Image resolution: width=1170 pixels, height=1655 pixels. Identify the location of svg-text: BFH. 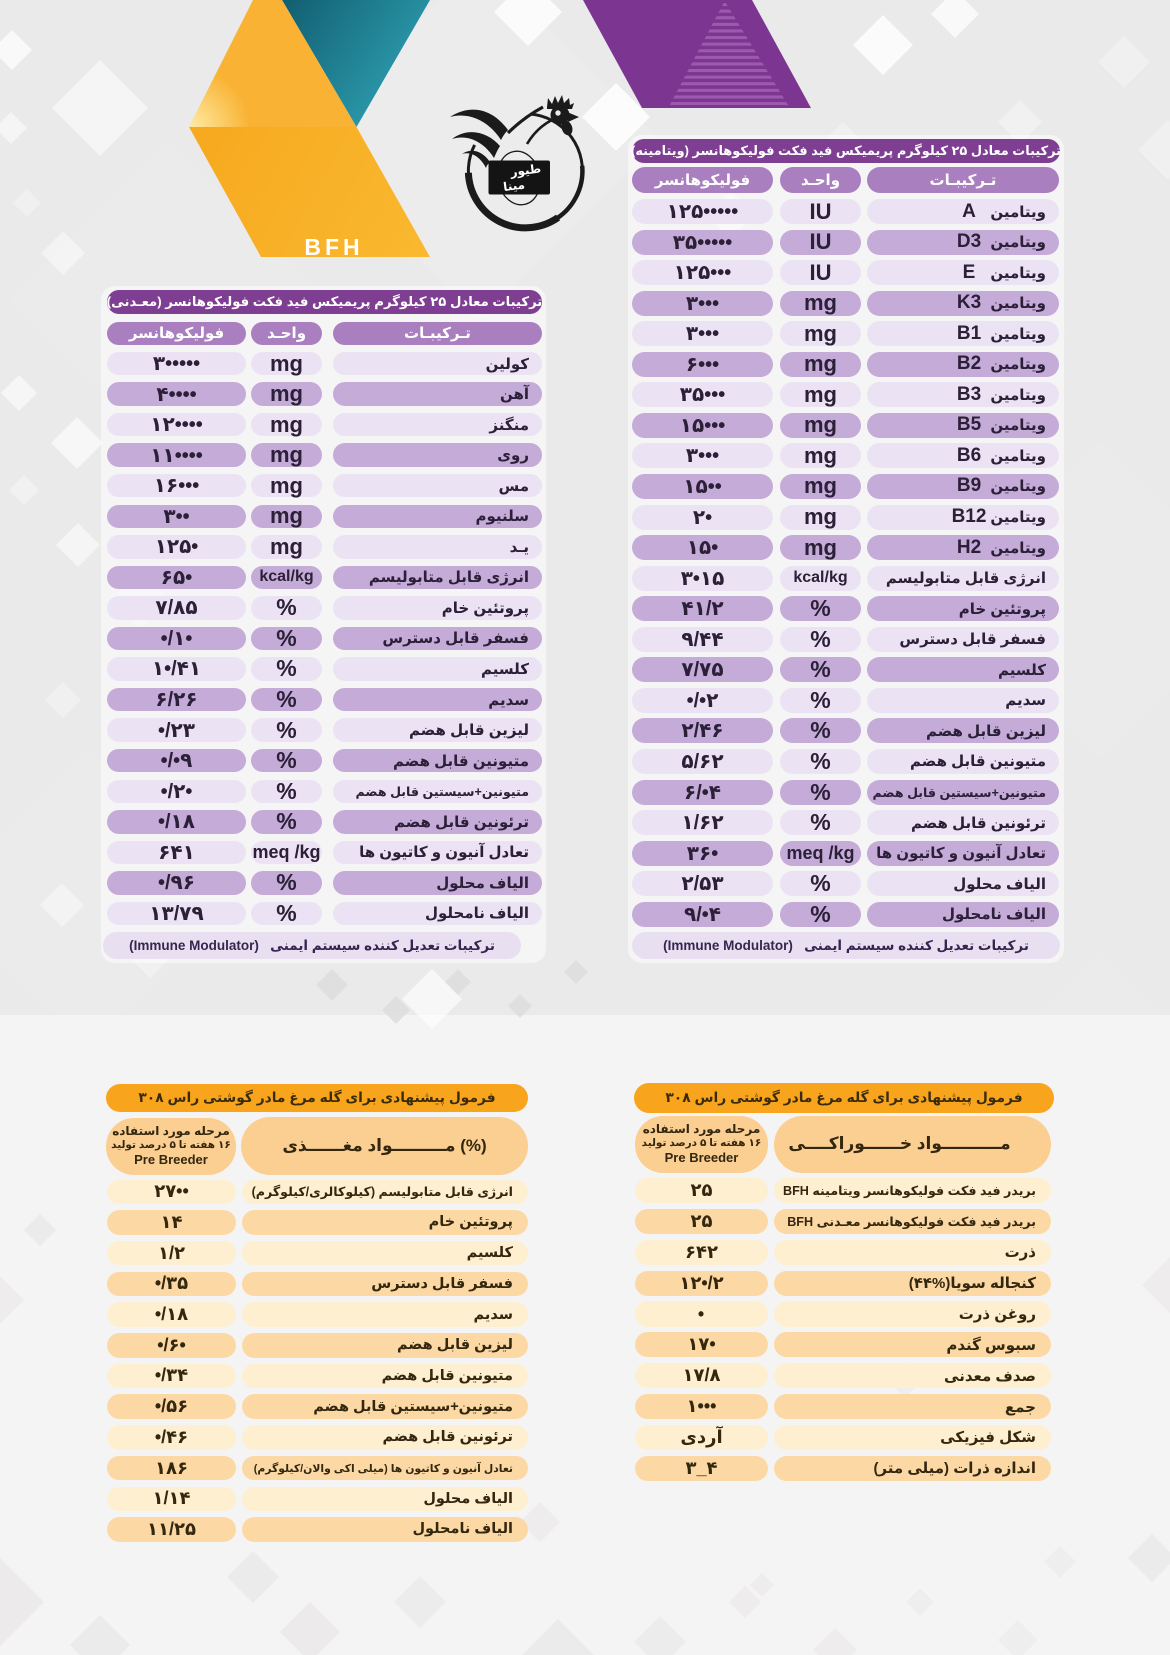
(333, 247).